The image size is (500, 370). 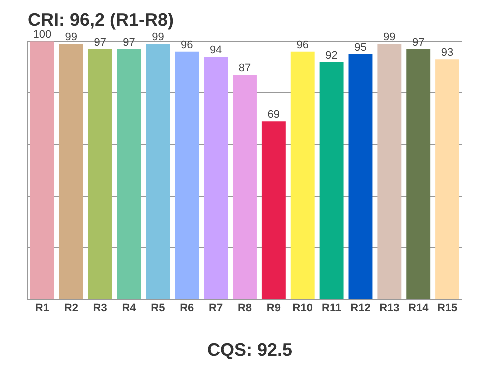 I want to click on x-tick-label: R13, so click(x=390, y=308).